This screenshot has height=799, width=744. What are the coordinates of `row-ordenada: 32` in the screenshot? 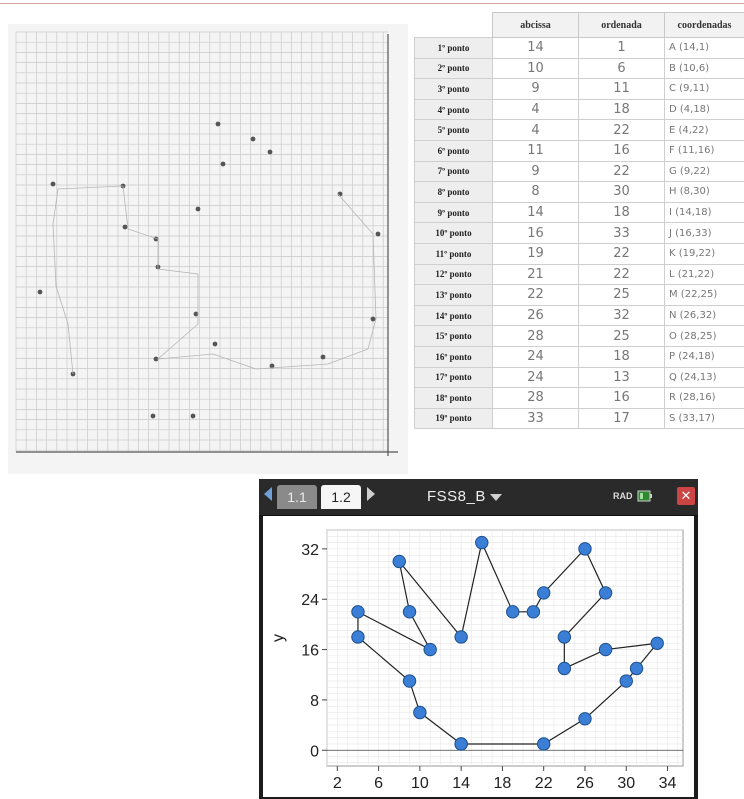 It's located at (621, 315).